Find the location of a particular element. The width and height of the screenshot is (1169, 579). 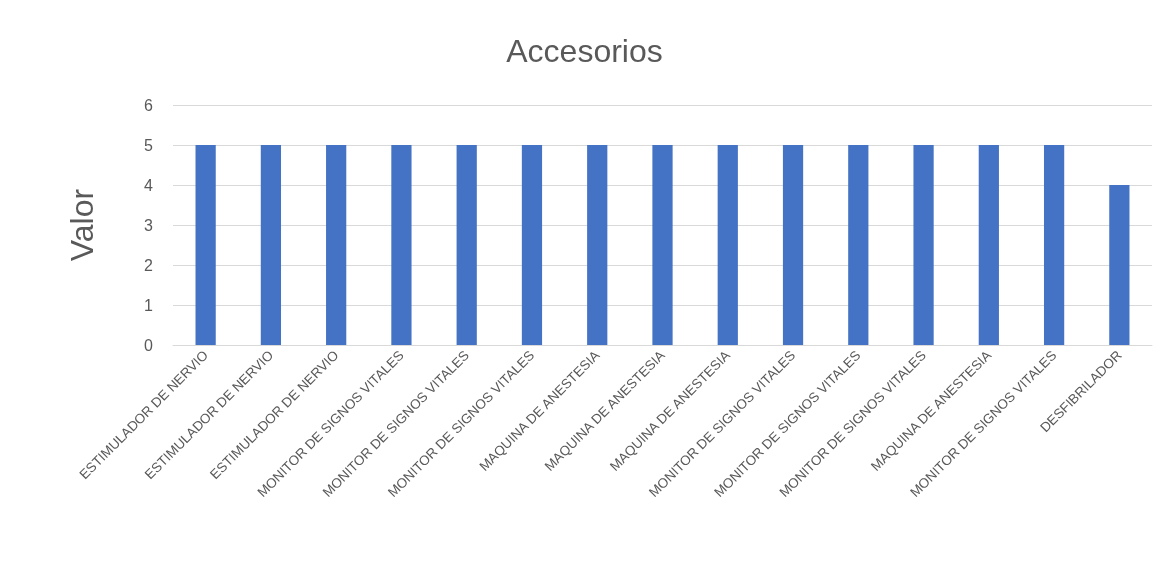

y-tick-label: 3 is located at coordinates (149, 225).